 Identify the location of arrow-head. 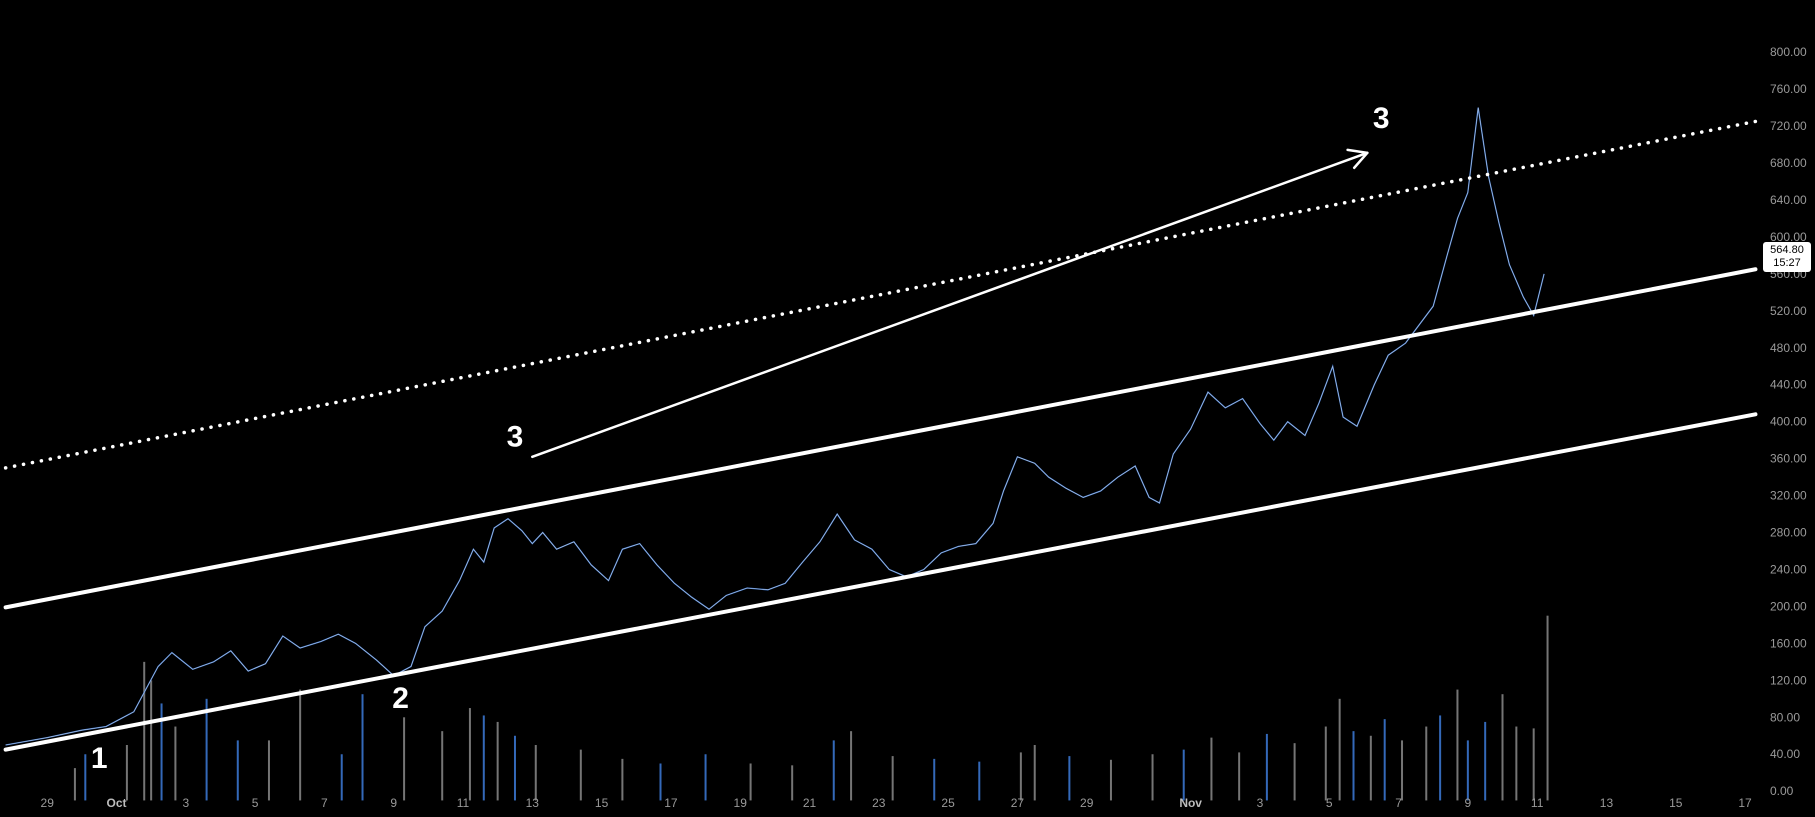
(1357, 159).